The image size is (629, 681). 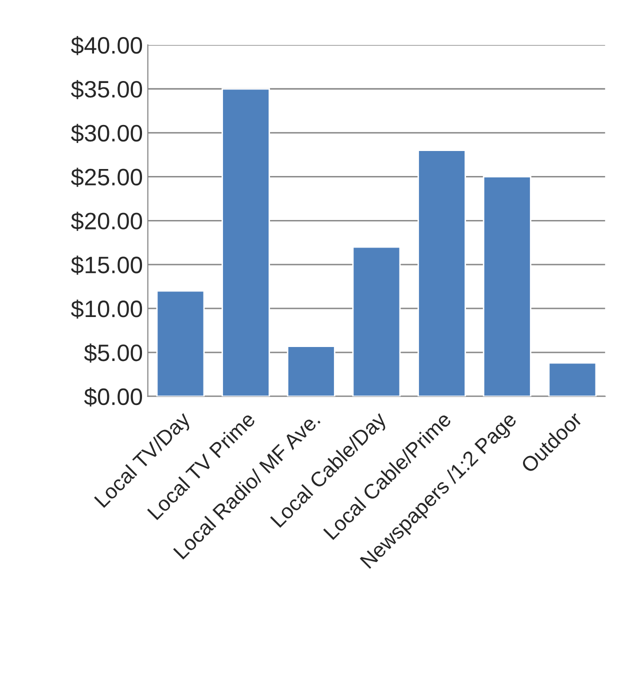 What do you see at coordinates (113, 353) in the screenshot?
I see `y-tick-label: $5.00` at bounding box center [113, 353].